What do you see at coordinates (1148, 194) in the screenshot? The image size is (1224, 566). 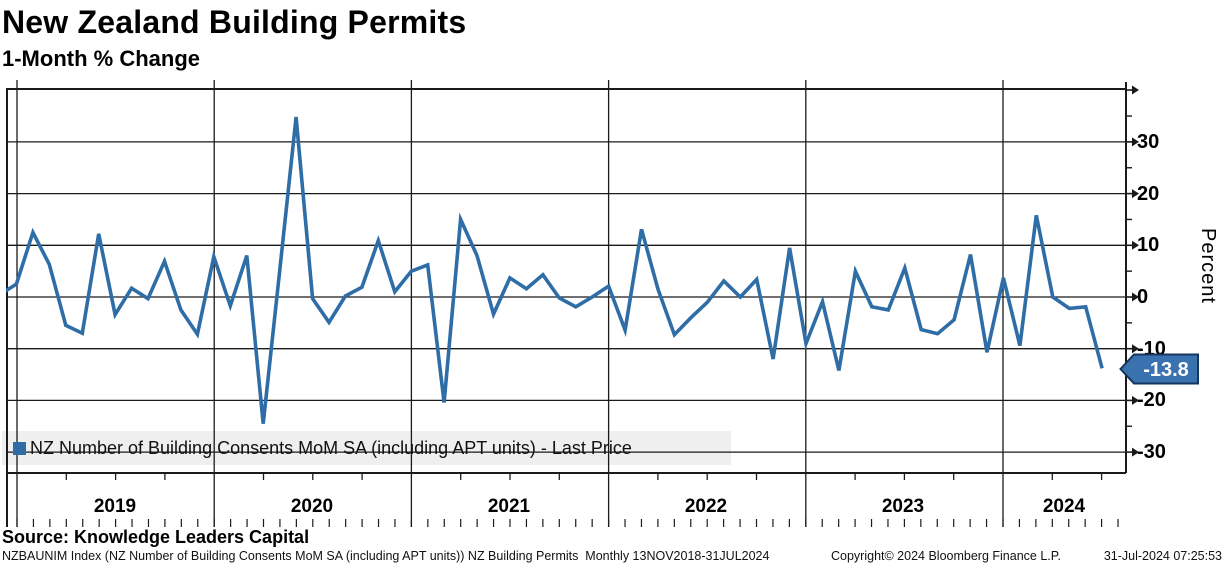 I see `y-axis-tick-label: 20` at bounding box center [1148, 194].